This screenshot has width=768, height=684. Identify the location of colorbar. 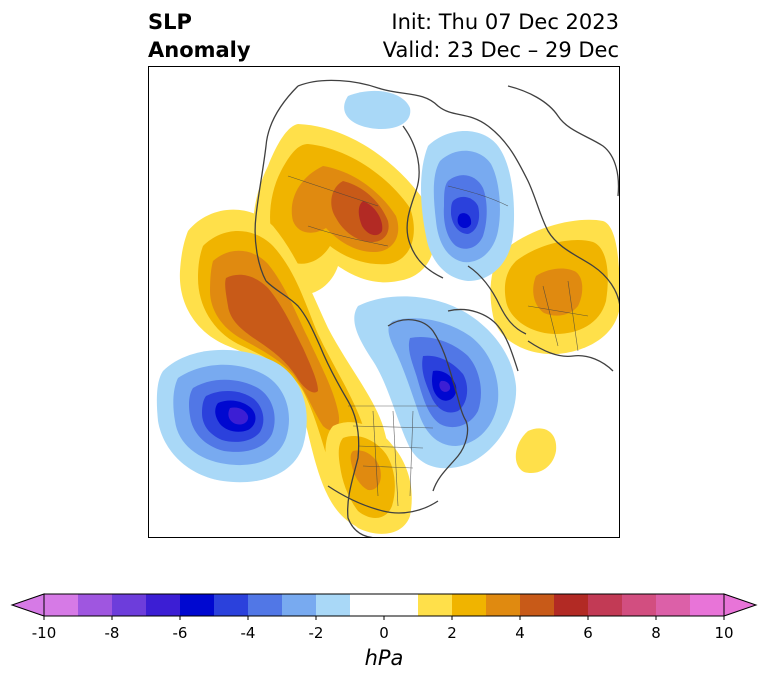
(384, 605).